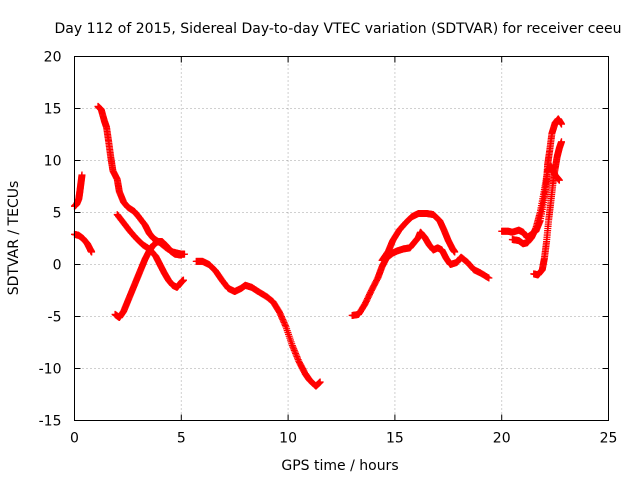 This screenshot has height=480, width=640. Describe the element at coordinates (53, 162) in the screenshot. I see `y-tick-label: 10` at that location.